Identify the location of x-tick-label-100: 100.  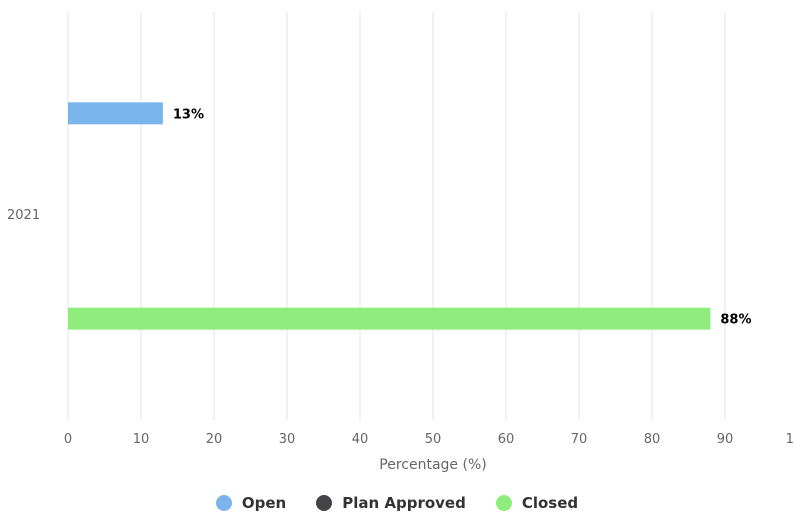
(790, 439).